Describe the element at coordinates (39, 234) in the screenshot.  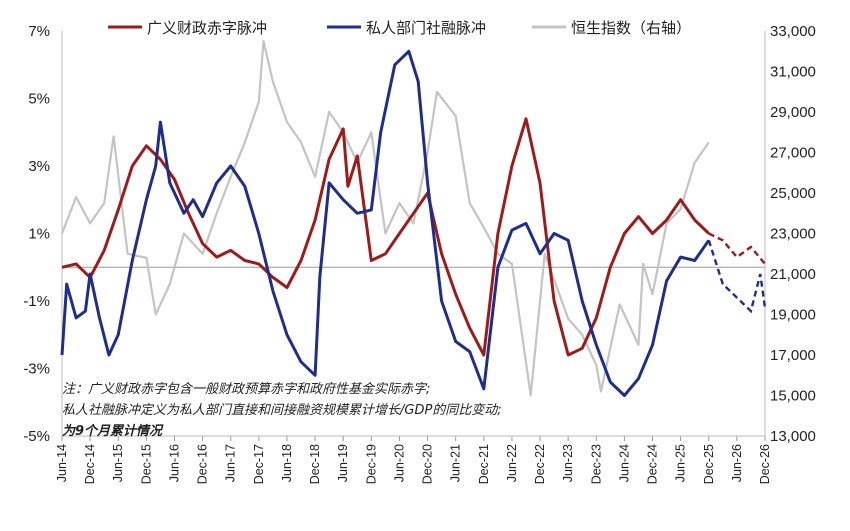
I see `left-tick-label: 1%` at that location.